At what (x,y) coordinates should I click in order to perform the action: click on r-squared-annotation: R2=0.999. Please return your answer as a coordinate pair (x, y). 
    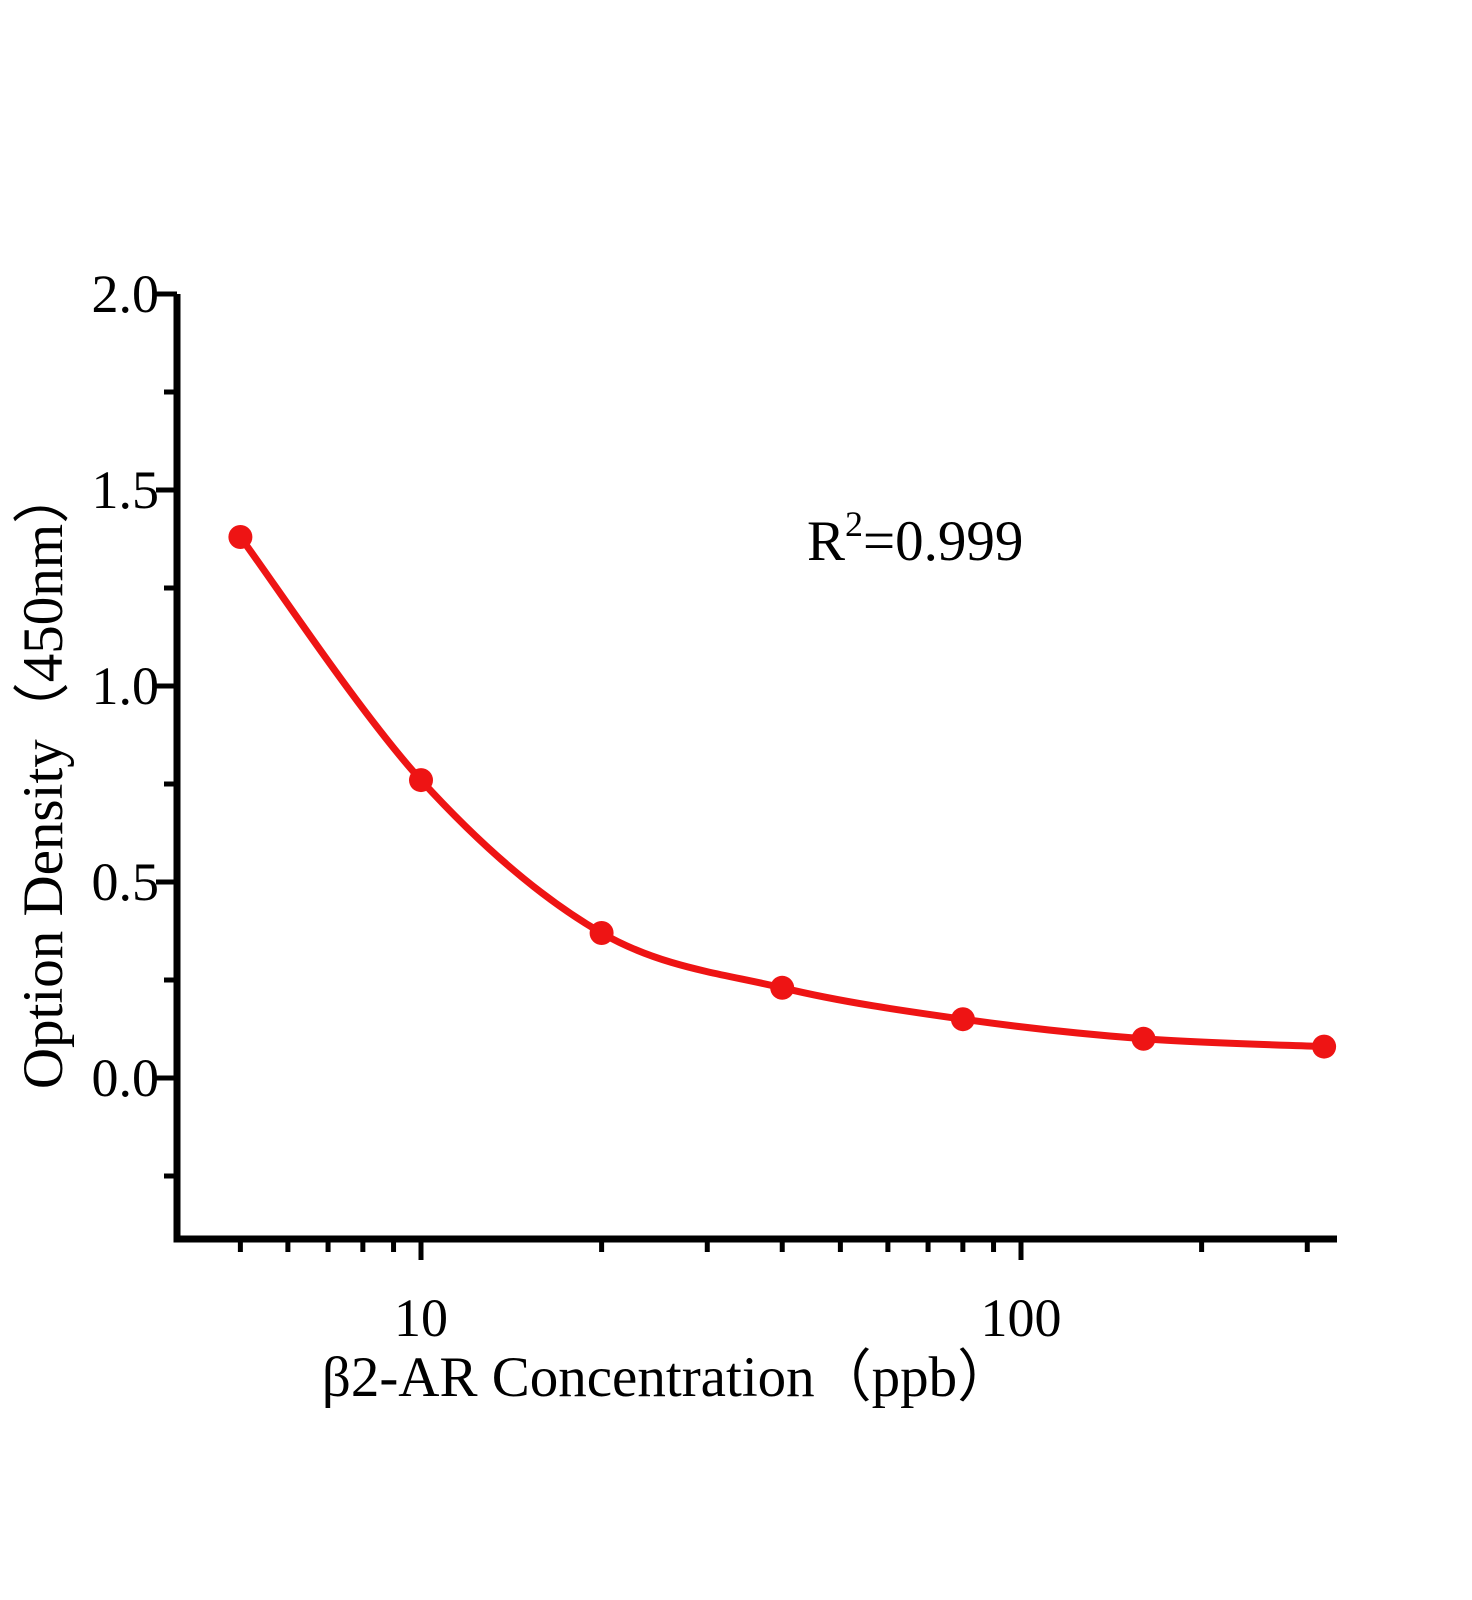
    Looking at the image, I should click on (915, 538).